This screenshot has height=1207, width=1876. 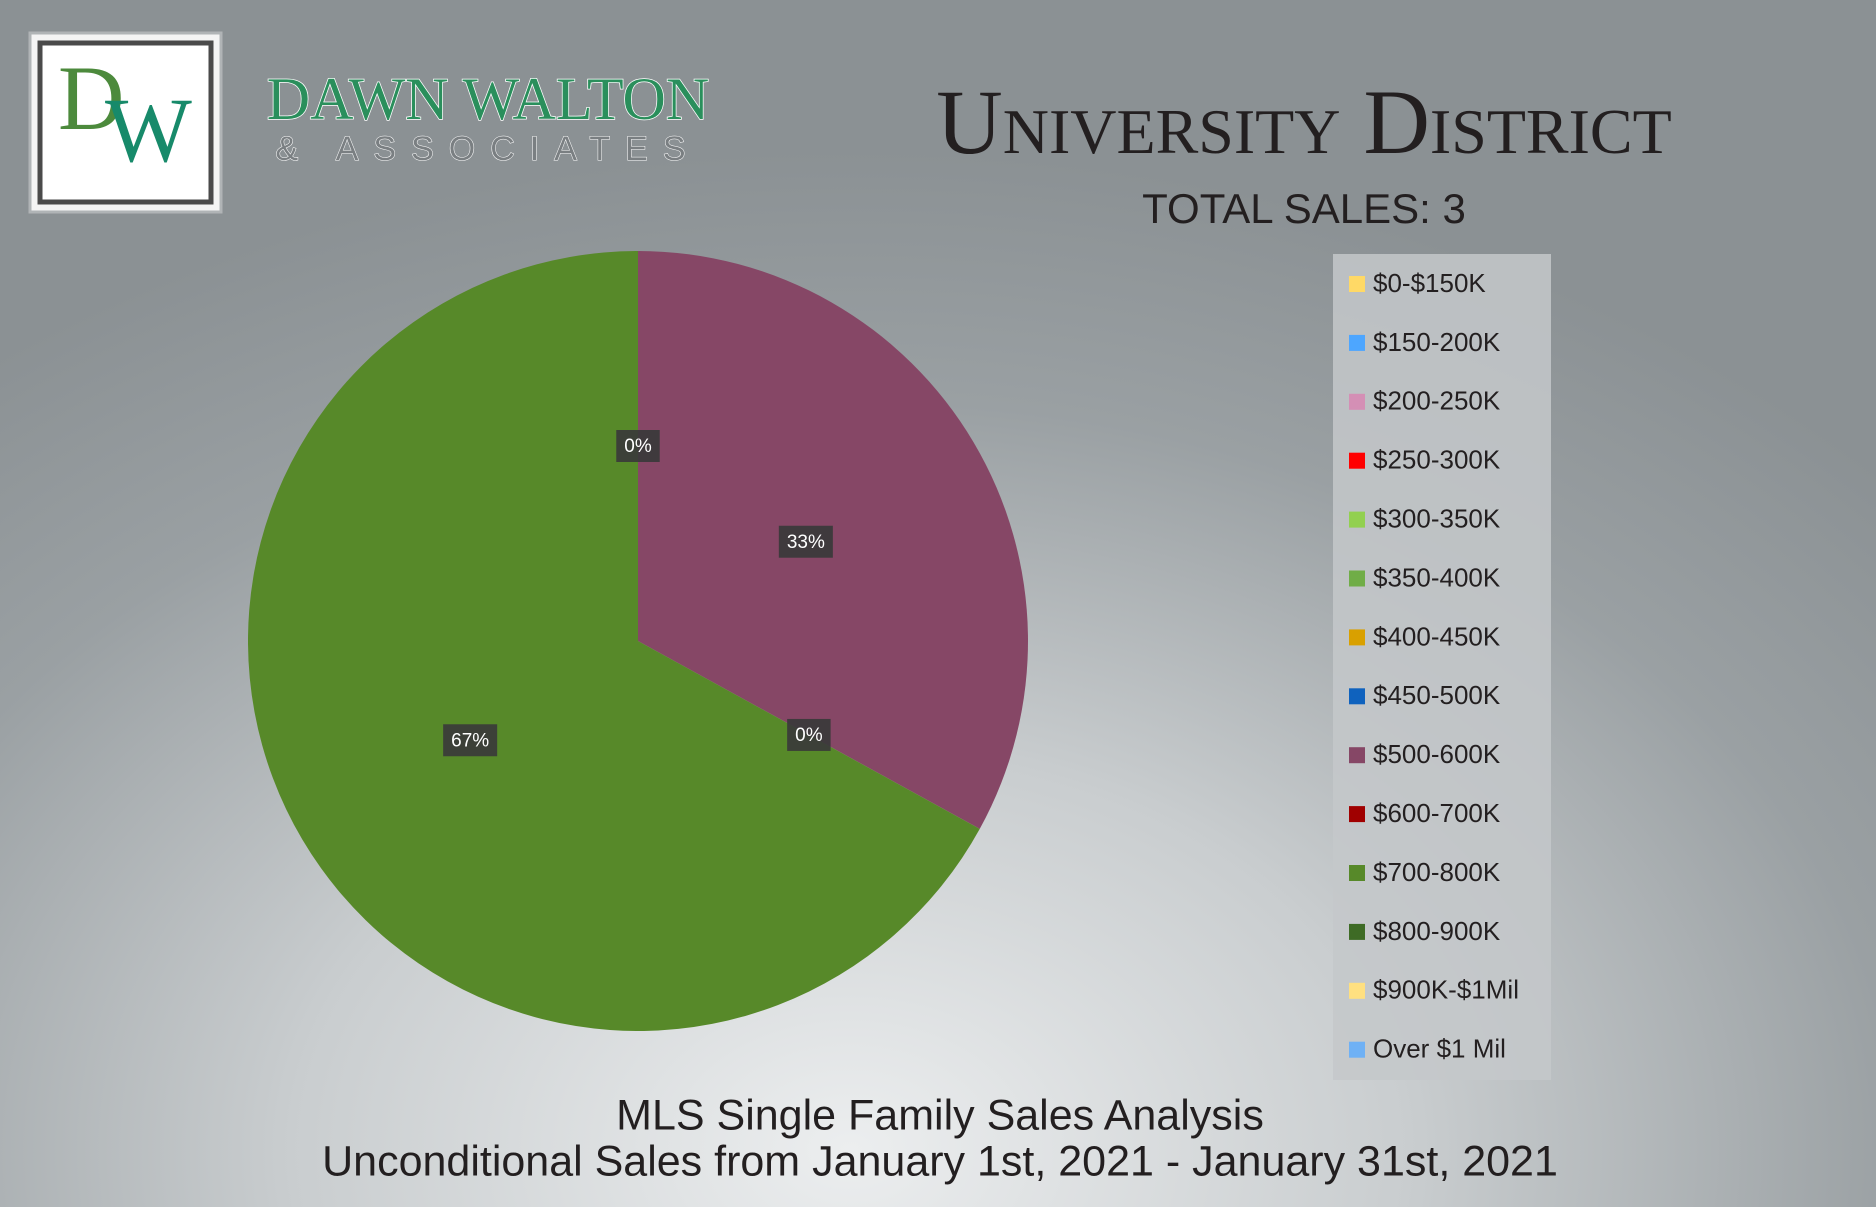 I want to click on logo-letter: D, so click(x=91, y=98).